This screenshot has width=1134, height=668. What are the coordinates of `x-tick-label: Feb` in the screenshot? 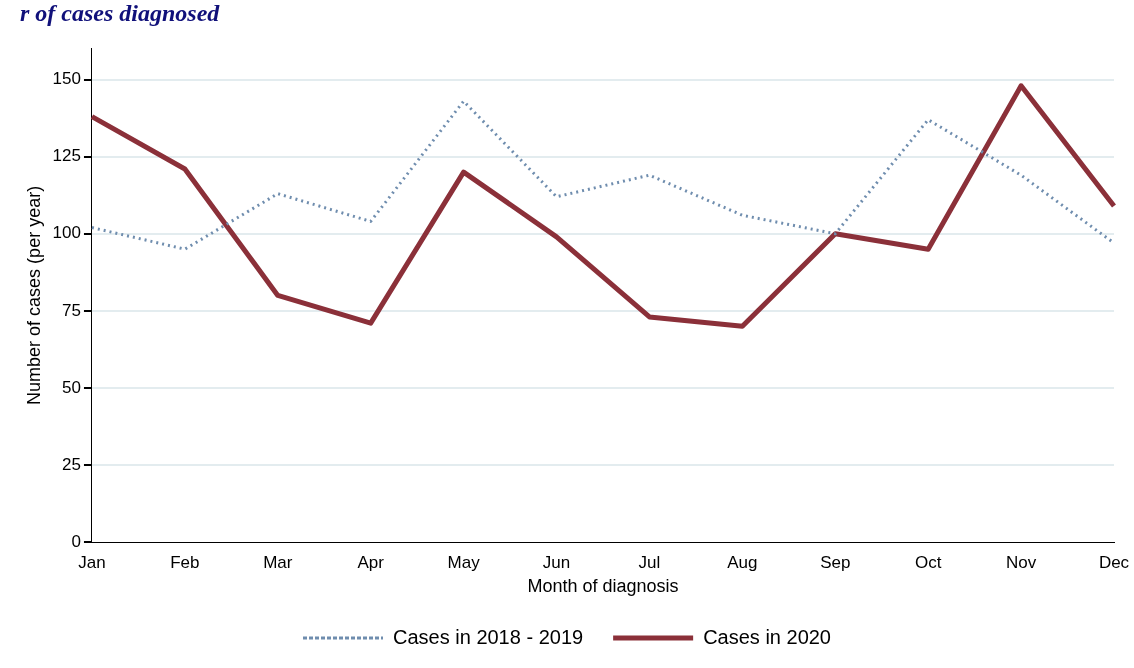 It's located at (185, 562).